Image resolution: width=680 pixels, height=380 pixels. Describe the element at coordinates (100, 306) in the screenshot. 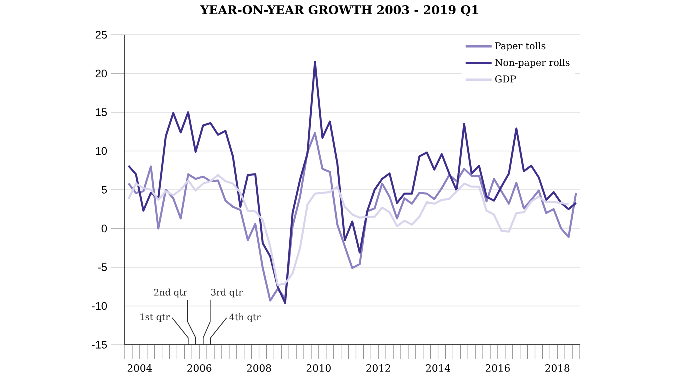

I see `y-tick-label: -10` at that location.